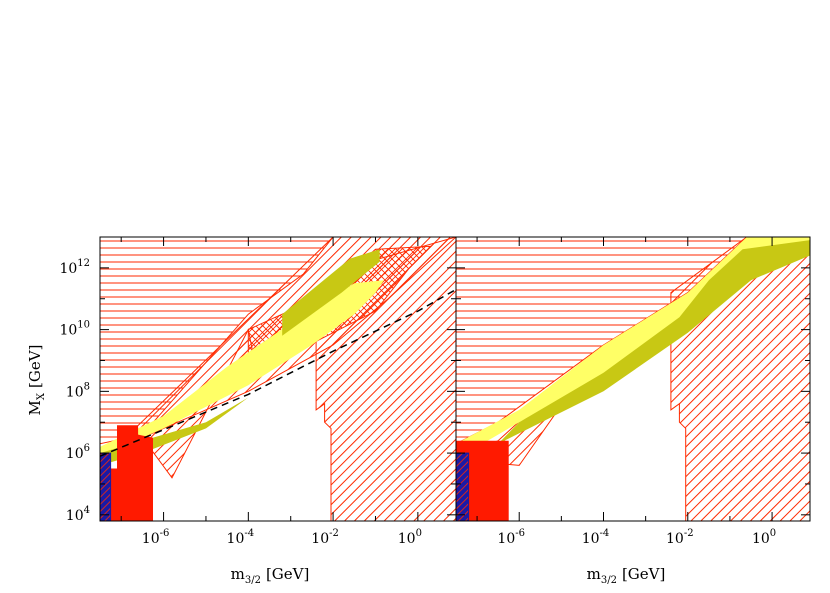  What do you see at coordinates (217, 341) in the screenshot?
I see `horizontal-hatch-excluded` at bounding box center [217, 341].